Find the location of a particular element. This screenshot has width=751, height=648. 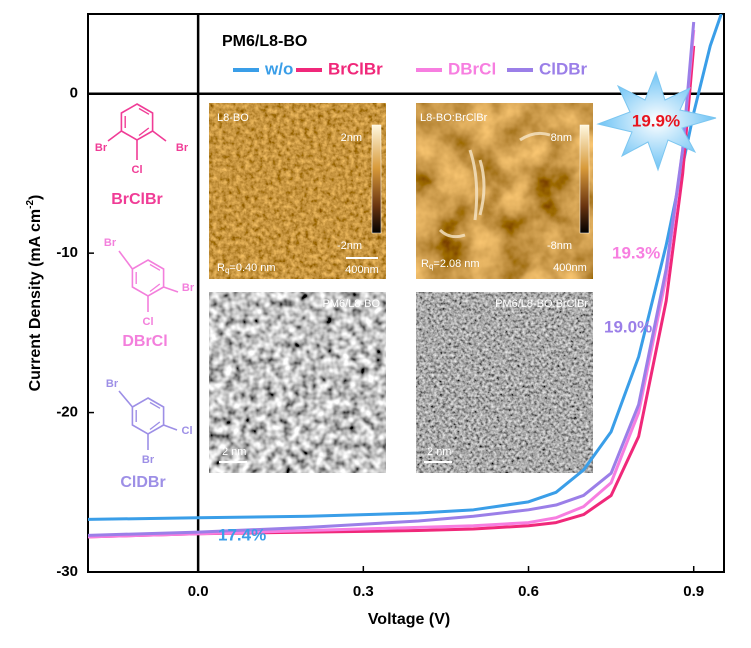

inset-title: PM6/L8-BO is located at coordinates (352, 304).